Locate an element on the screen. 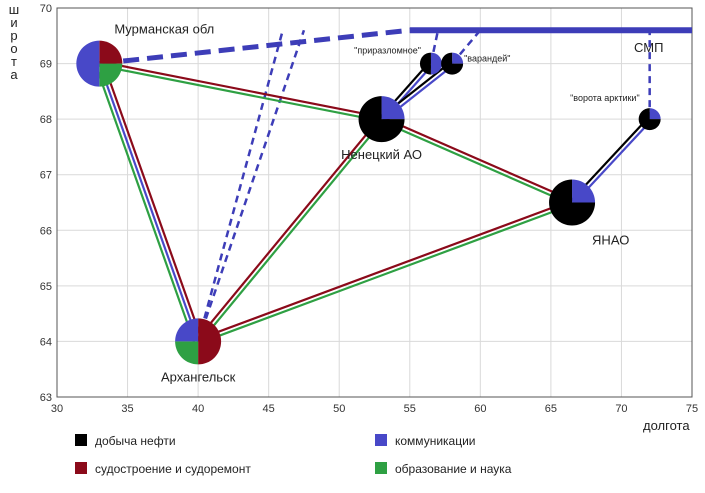 Image resolution: width=705 pixels, height=493 pixels. y-tick-label: 66 is located at coordinates (46, 231).